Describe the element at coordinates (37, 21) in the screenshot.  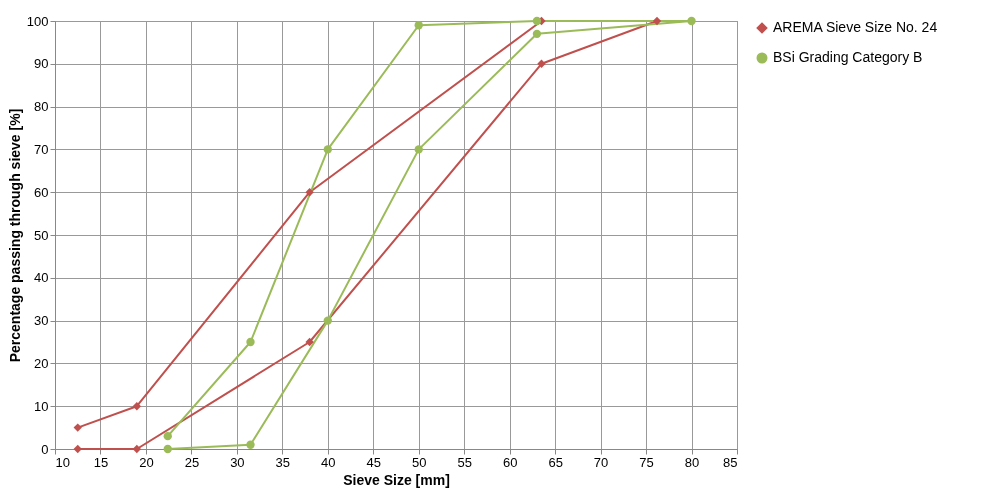
I see `y-tick-label: 100` at that location.